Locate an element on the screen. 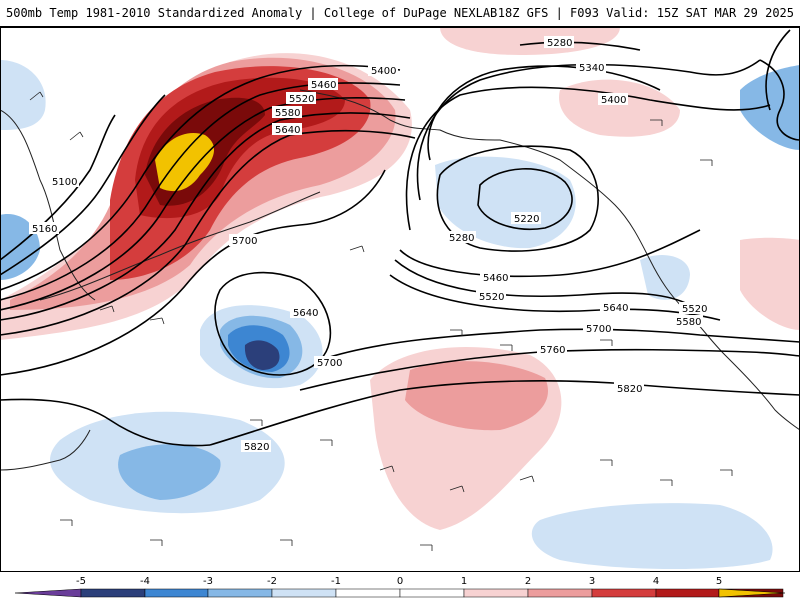 The height and width of the screenshot is (600, 800). contour-label: 5100 is located at coordinates (64, 181).